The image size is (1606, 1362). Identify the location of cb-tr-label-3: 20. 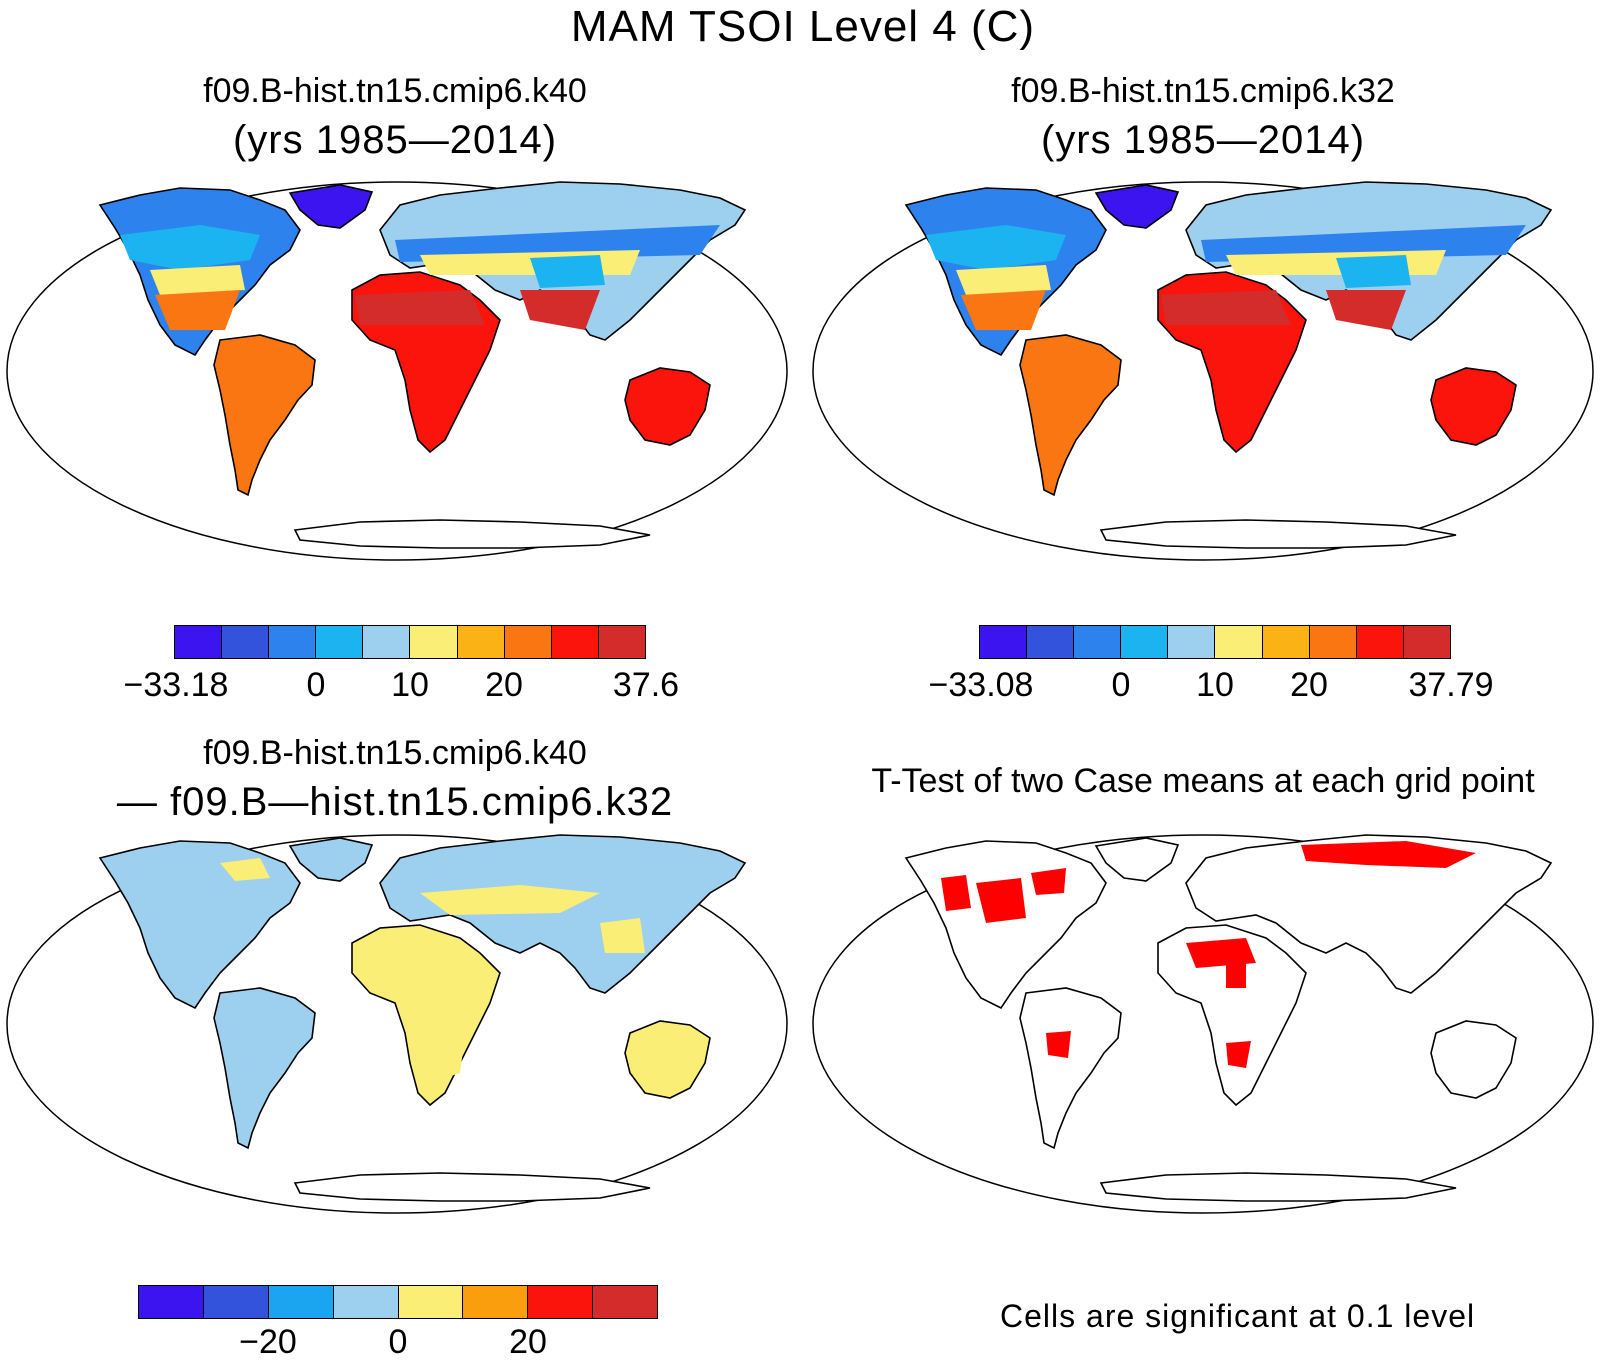
(1309, 685).